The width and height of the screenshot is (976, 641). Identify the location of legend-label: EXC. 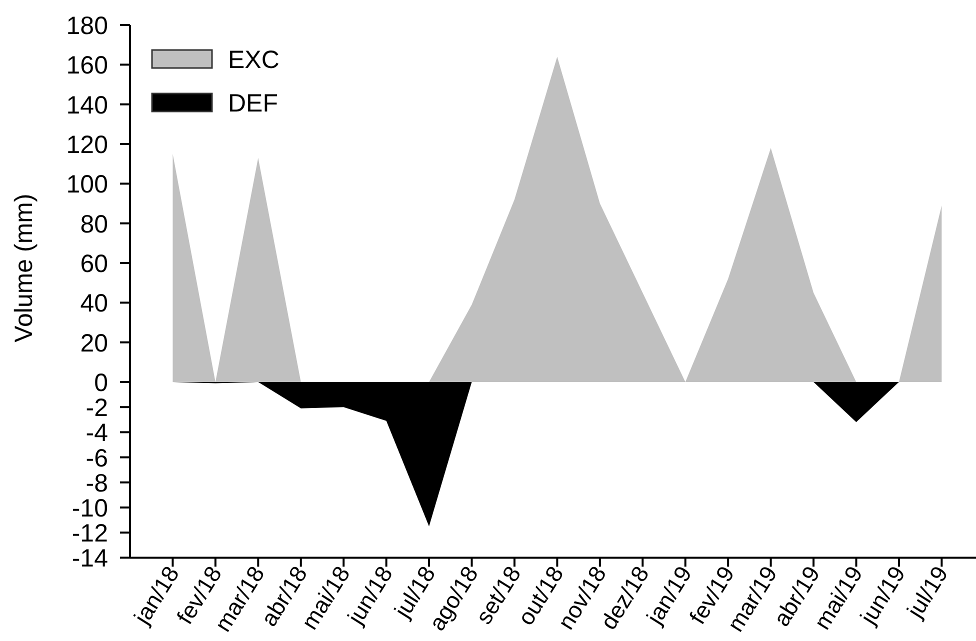
(254, 60).